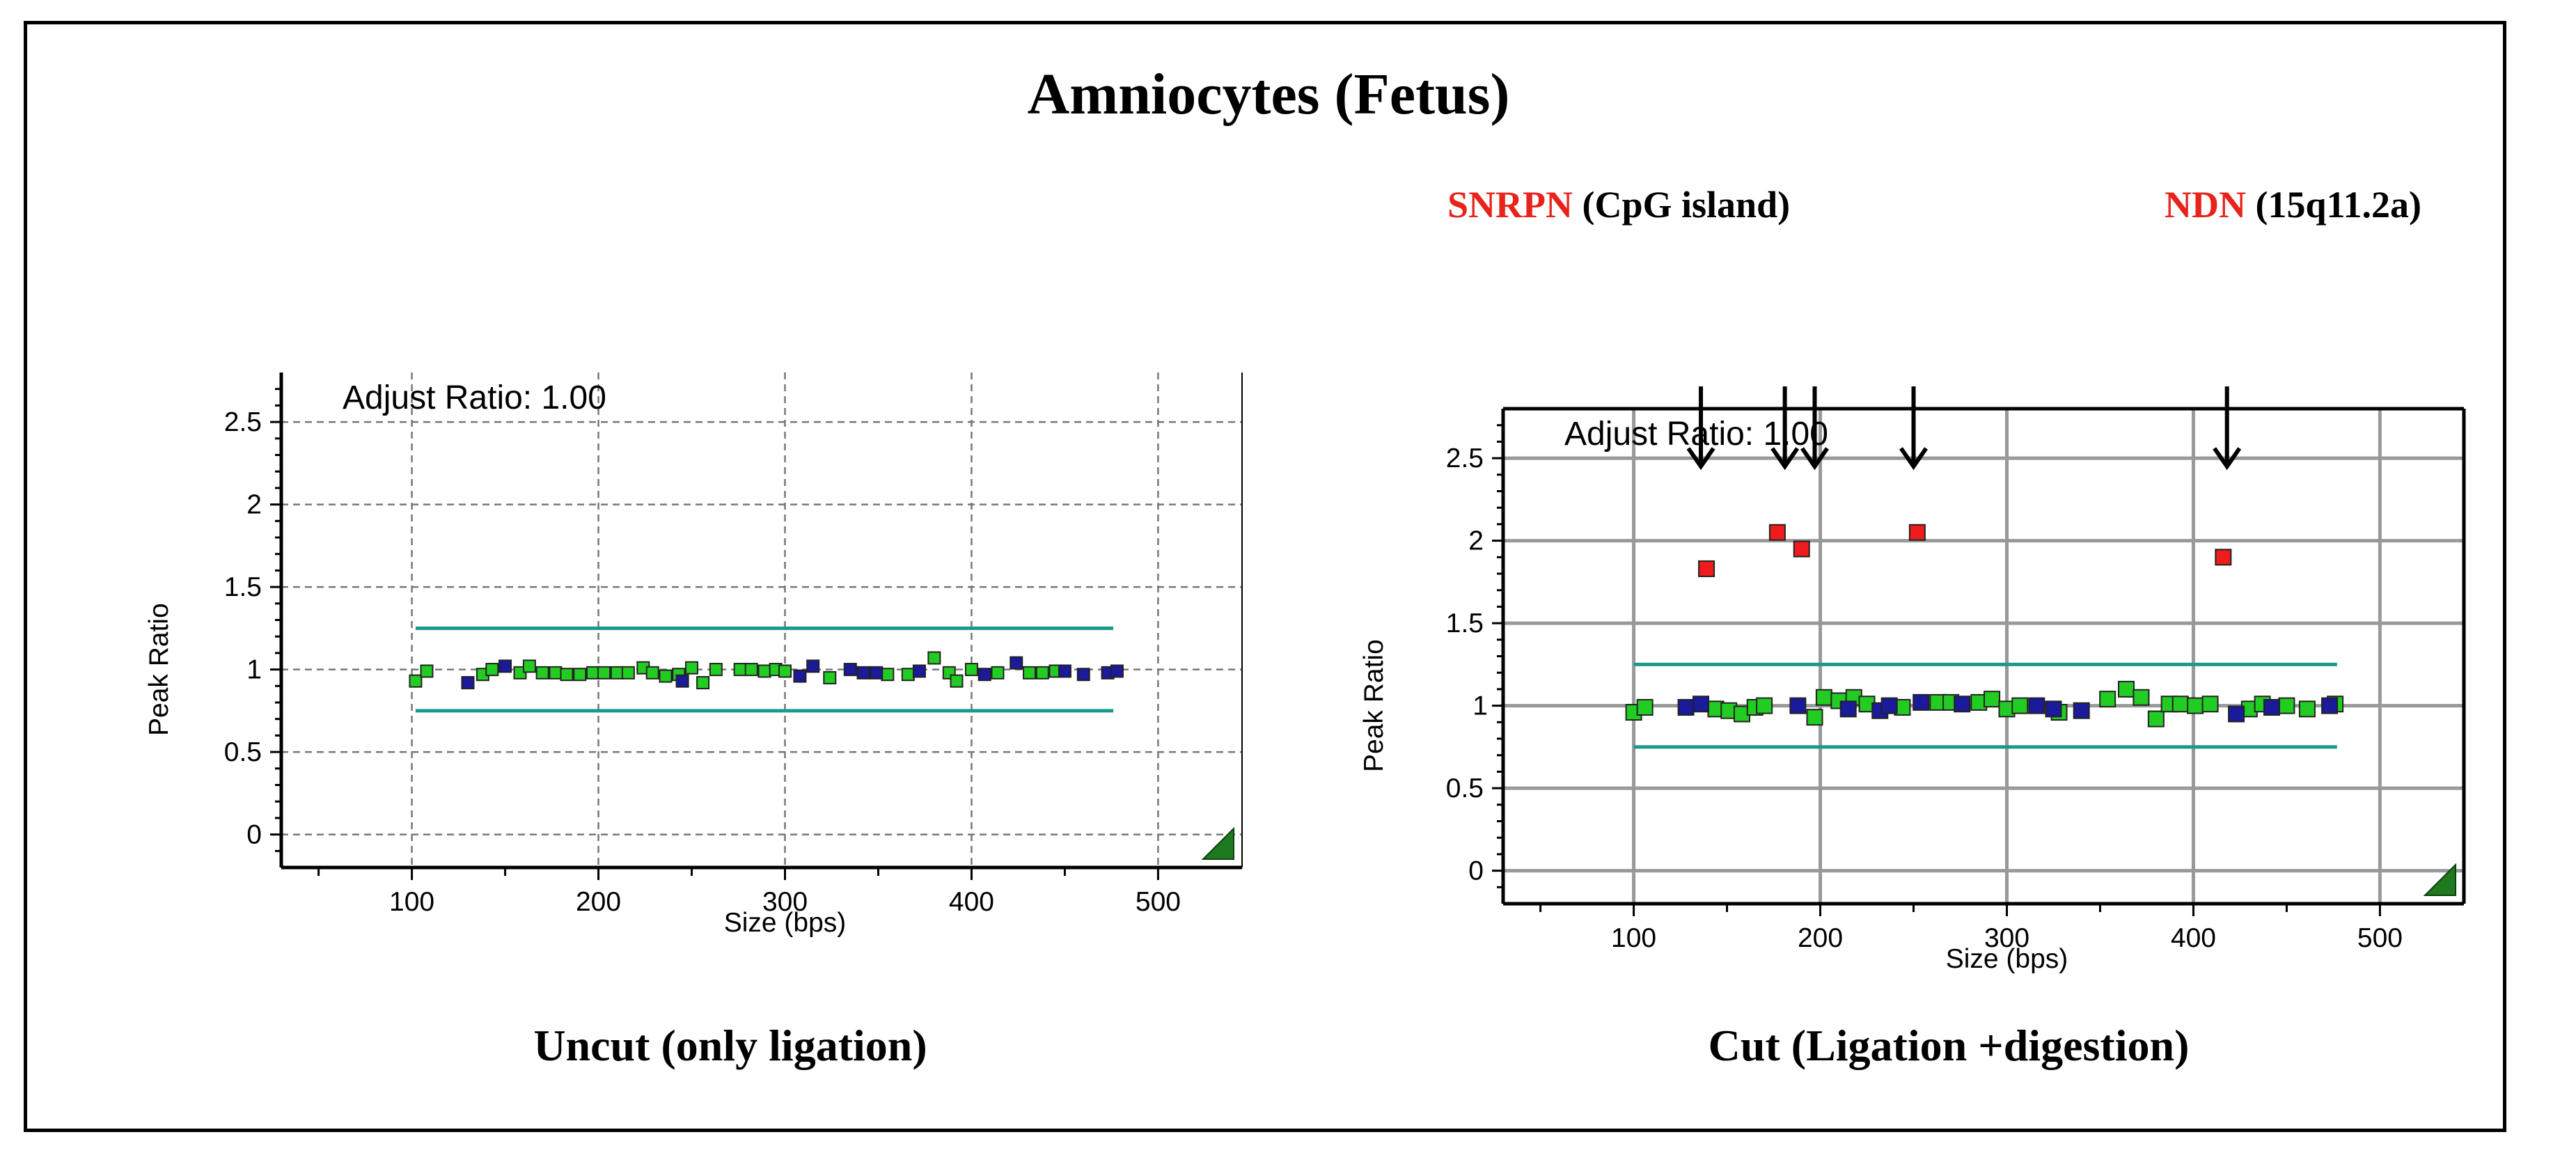 The height and width of the screenshot is (1162, 2576). I want to click on y-tick-label: 2.5, so click(1465, 458).